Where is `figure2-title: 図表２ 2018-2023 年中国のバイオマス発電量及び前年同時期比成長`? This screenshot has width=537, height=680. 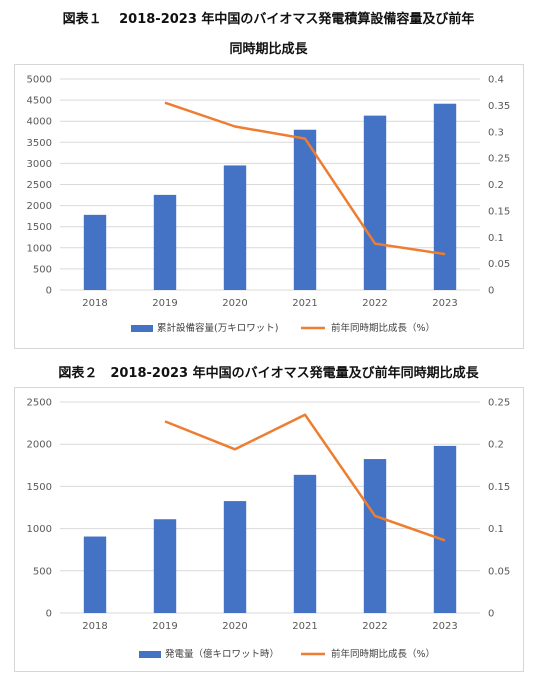 figure2-title: 図表２ 2018-2023 年中国のバイオマス発電量及び前年同時期比成長 is located at coordinates (268, 373).